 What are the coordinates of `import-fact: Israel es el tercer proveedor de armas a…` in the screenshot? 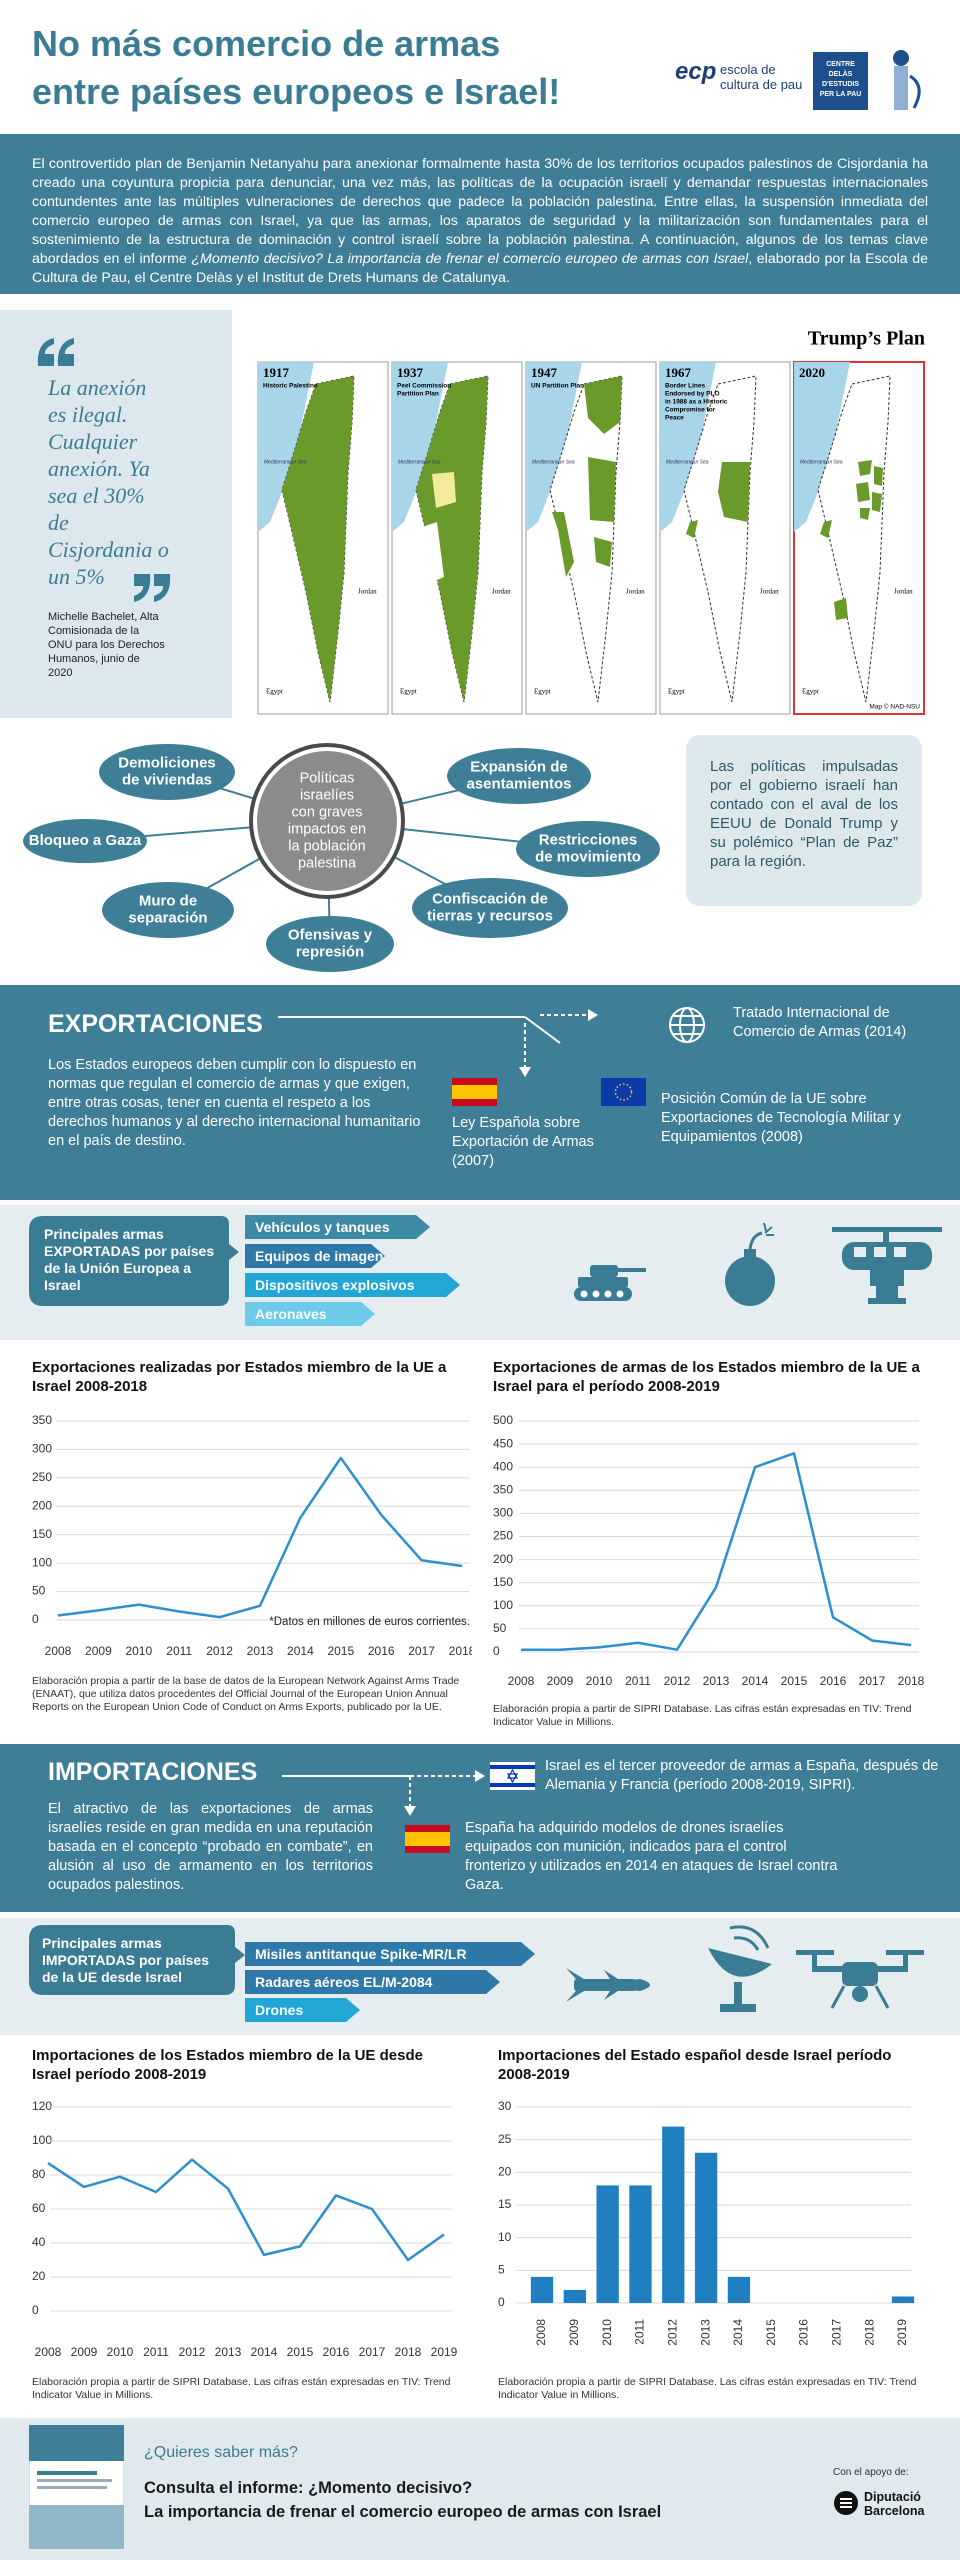 It's located at (742, 1775).